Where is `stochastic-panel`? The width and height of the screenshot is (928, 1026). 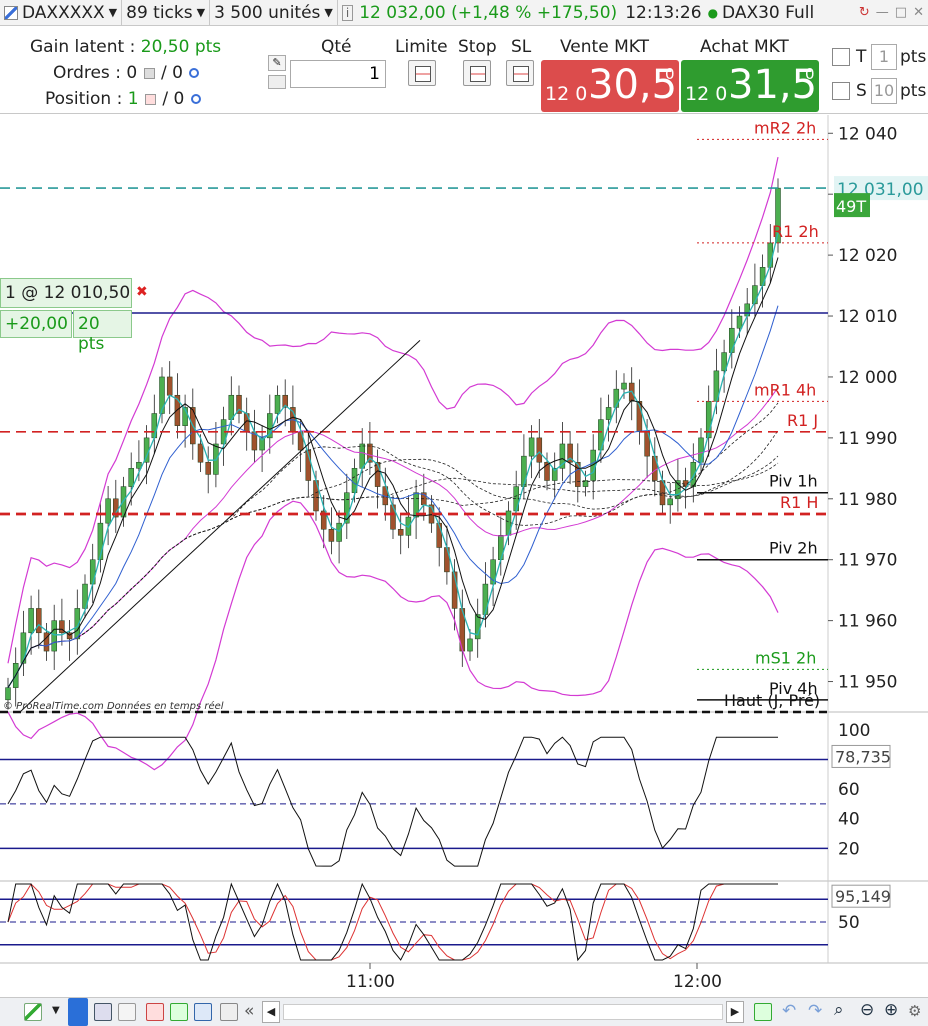
stochastic-panel is located at coordinates (414, 922).